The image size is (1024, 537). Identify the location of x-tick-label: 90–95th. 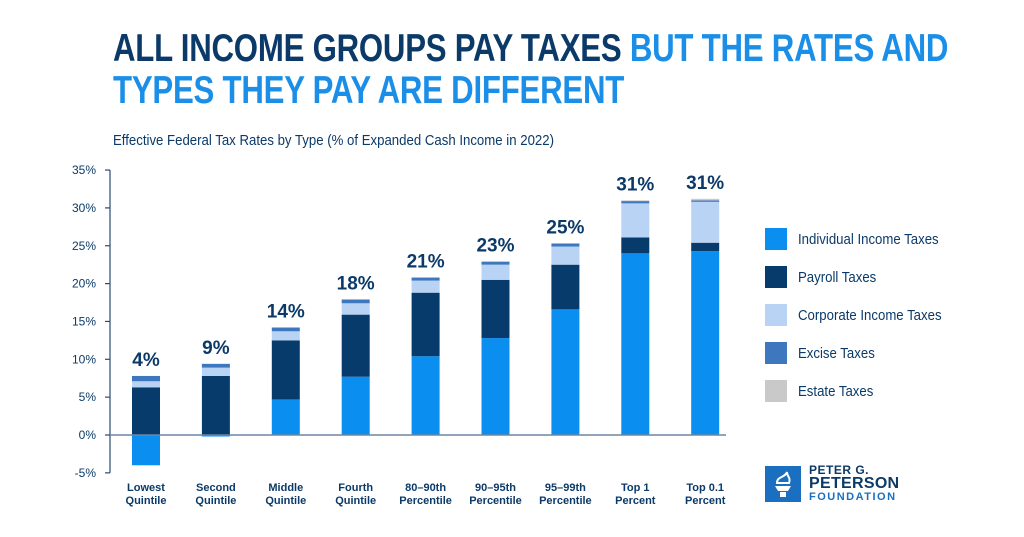
(495, 488).